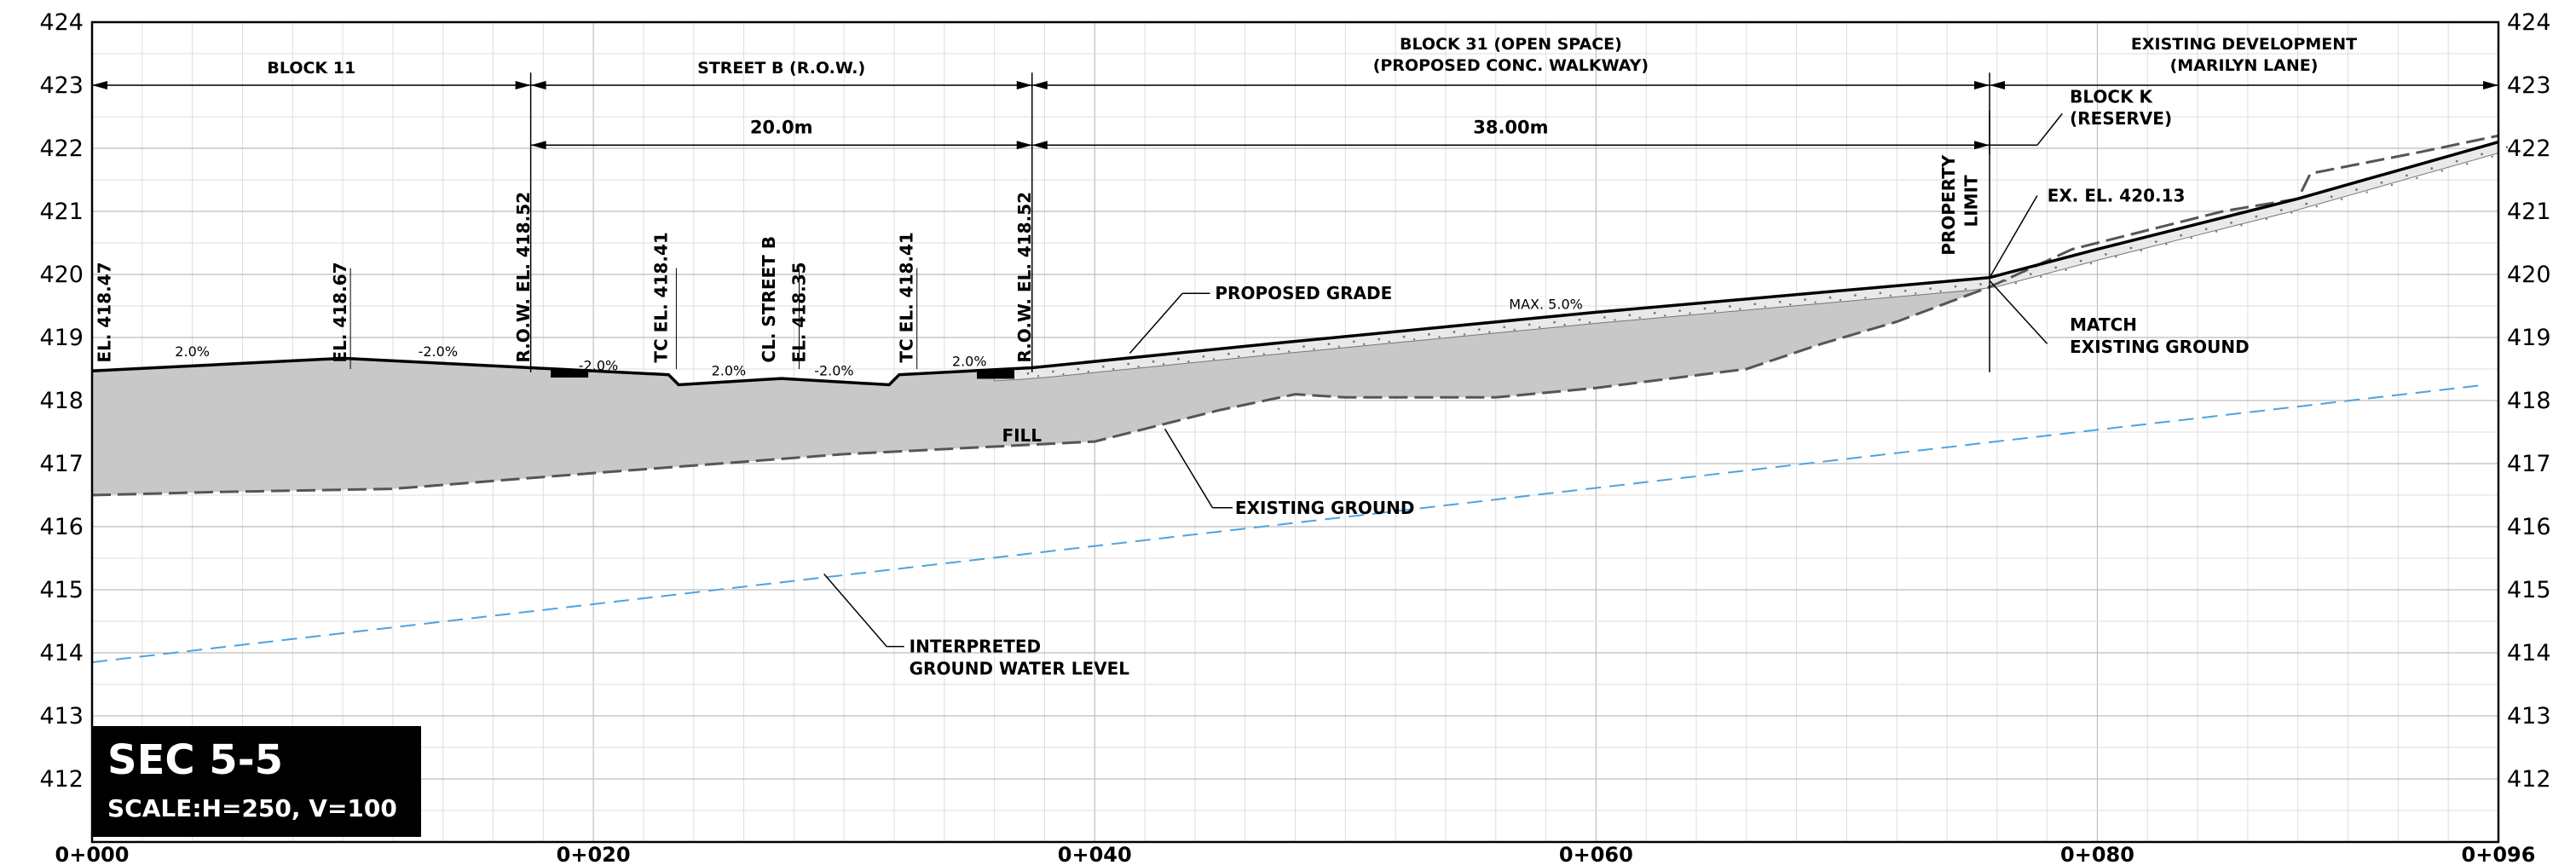  I want to click on zone-label: (PROPOSED CONC. WALKWAY), so click(1511, 65).